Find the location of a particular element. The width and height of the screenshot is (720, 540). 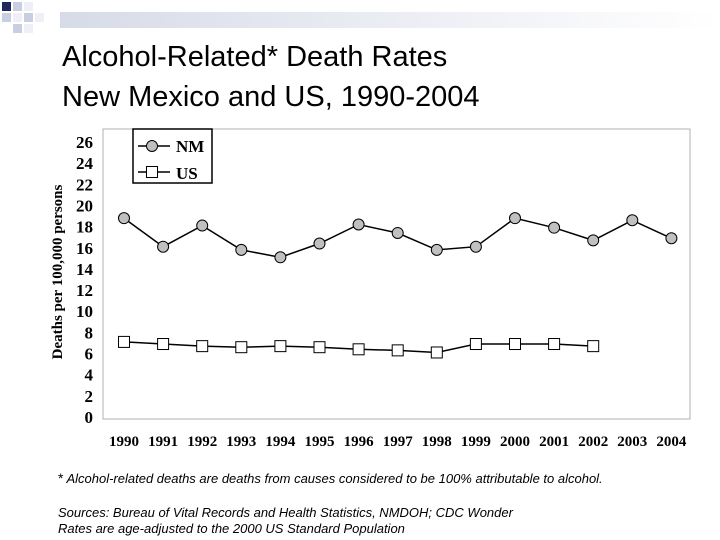

y-tick-label: 26 is located at coordinates (84, 142).